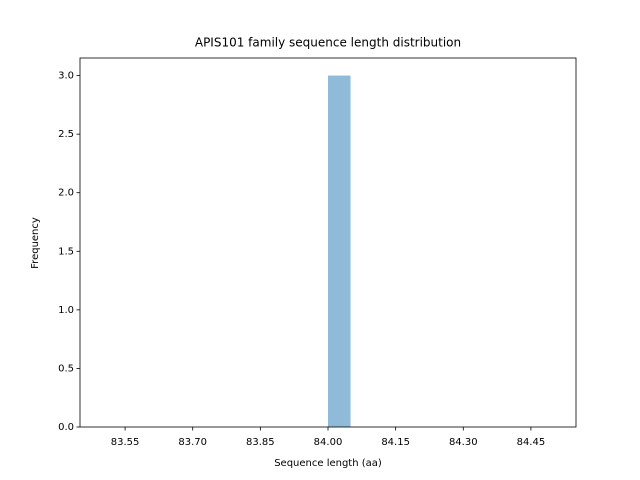 This screenshot has height=480, width=640. I want to click on x-tick-label: 84.30, so click(463, 442).